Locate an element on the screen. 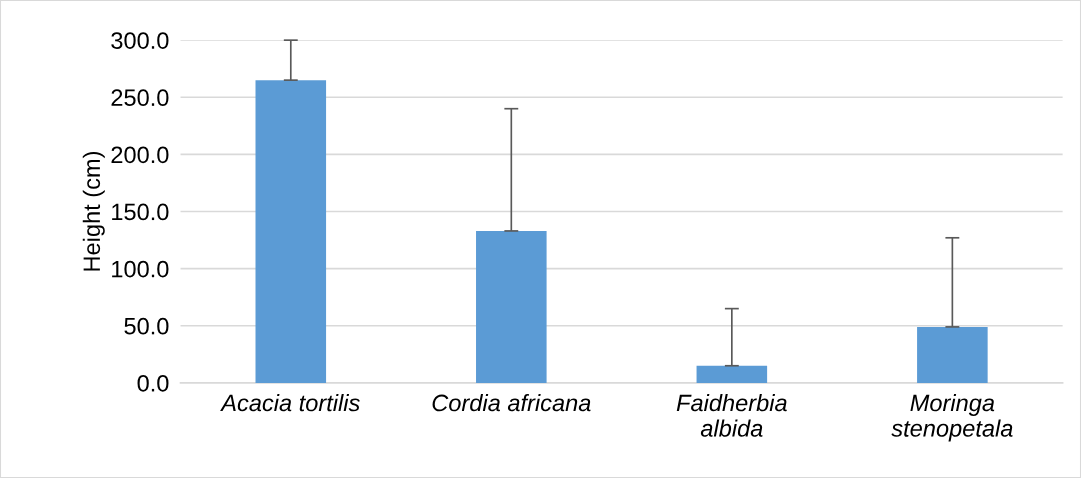 Image resolution: width=1081 pixels, height=478 pixels. y-tick-label: 300.0 is located at coordinates (140, 40).